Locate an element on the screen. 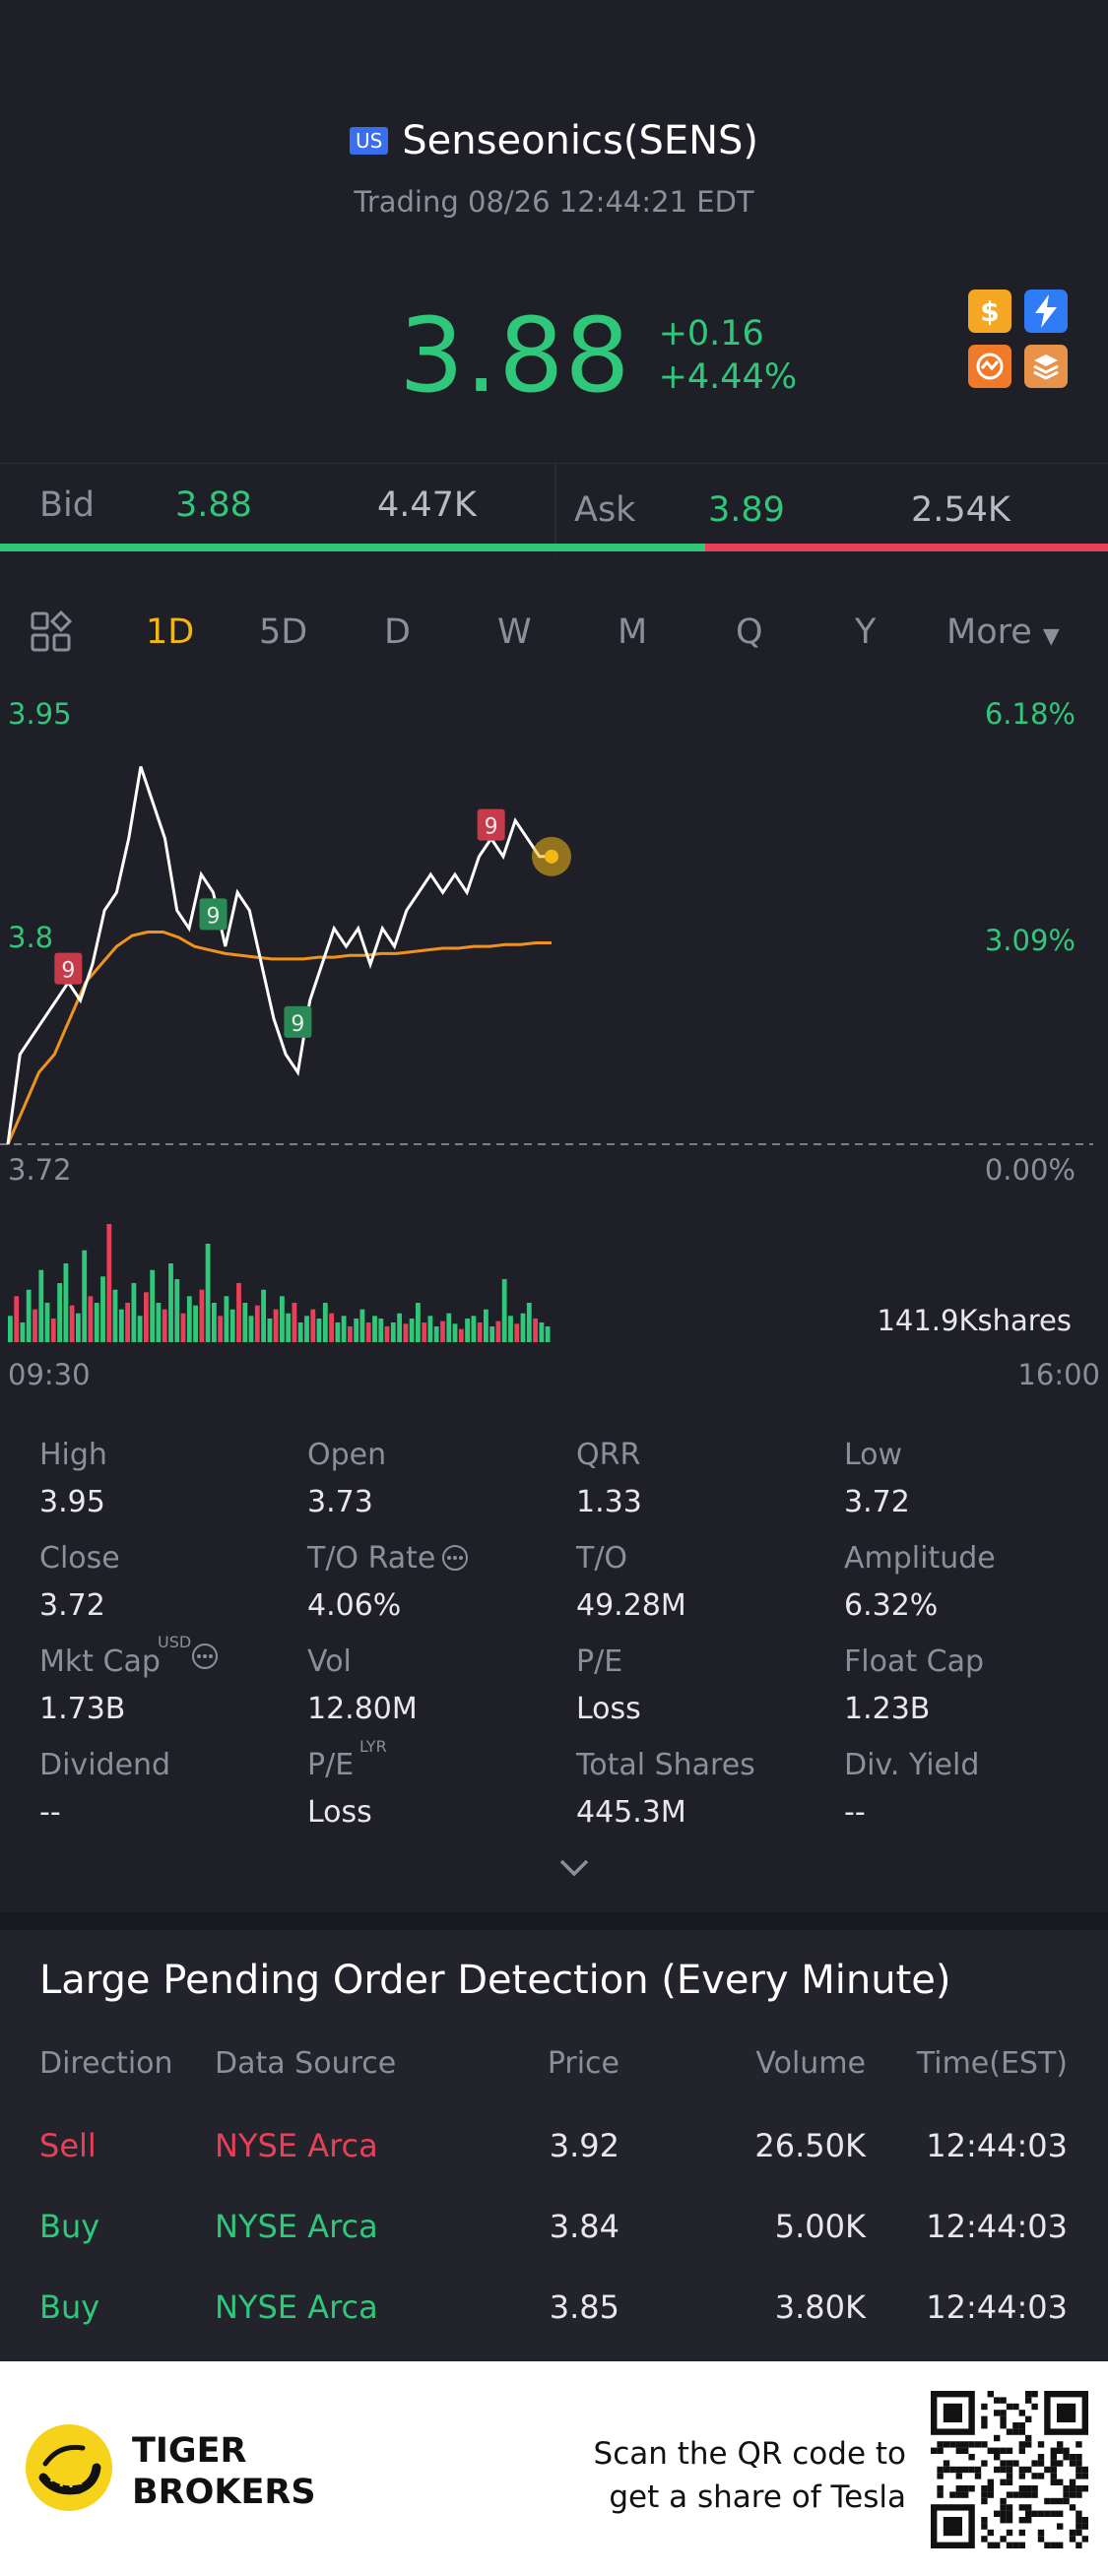  section-divider is located at coordinates (554, 1921).